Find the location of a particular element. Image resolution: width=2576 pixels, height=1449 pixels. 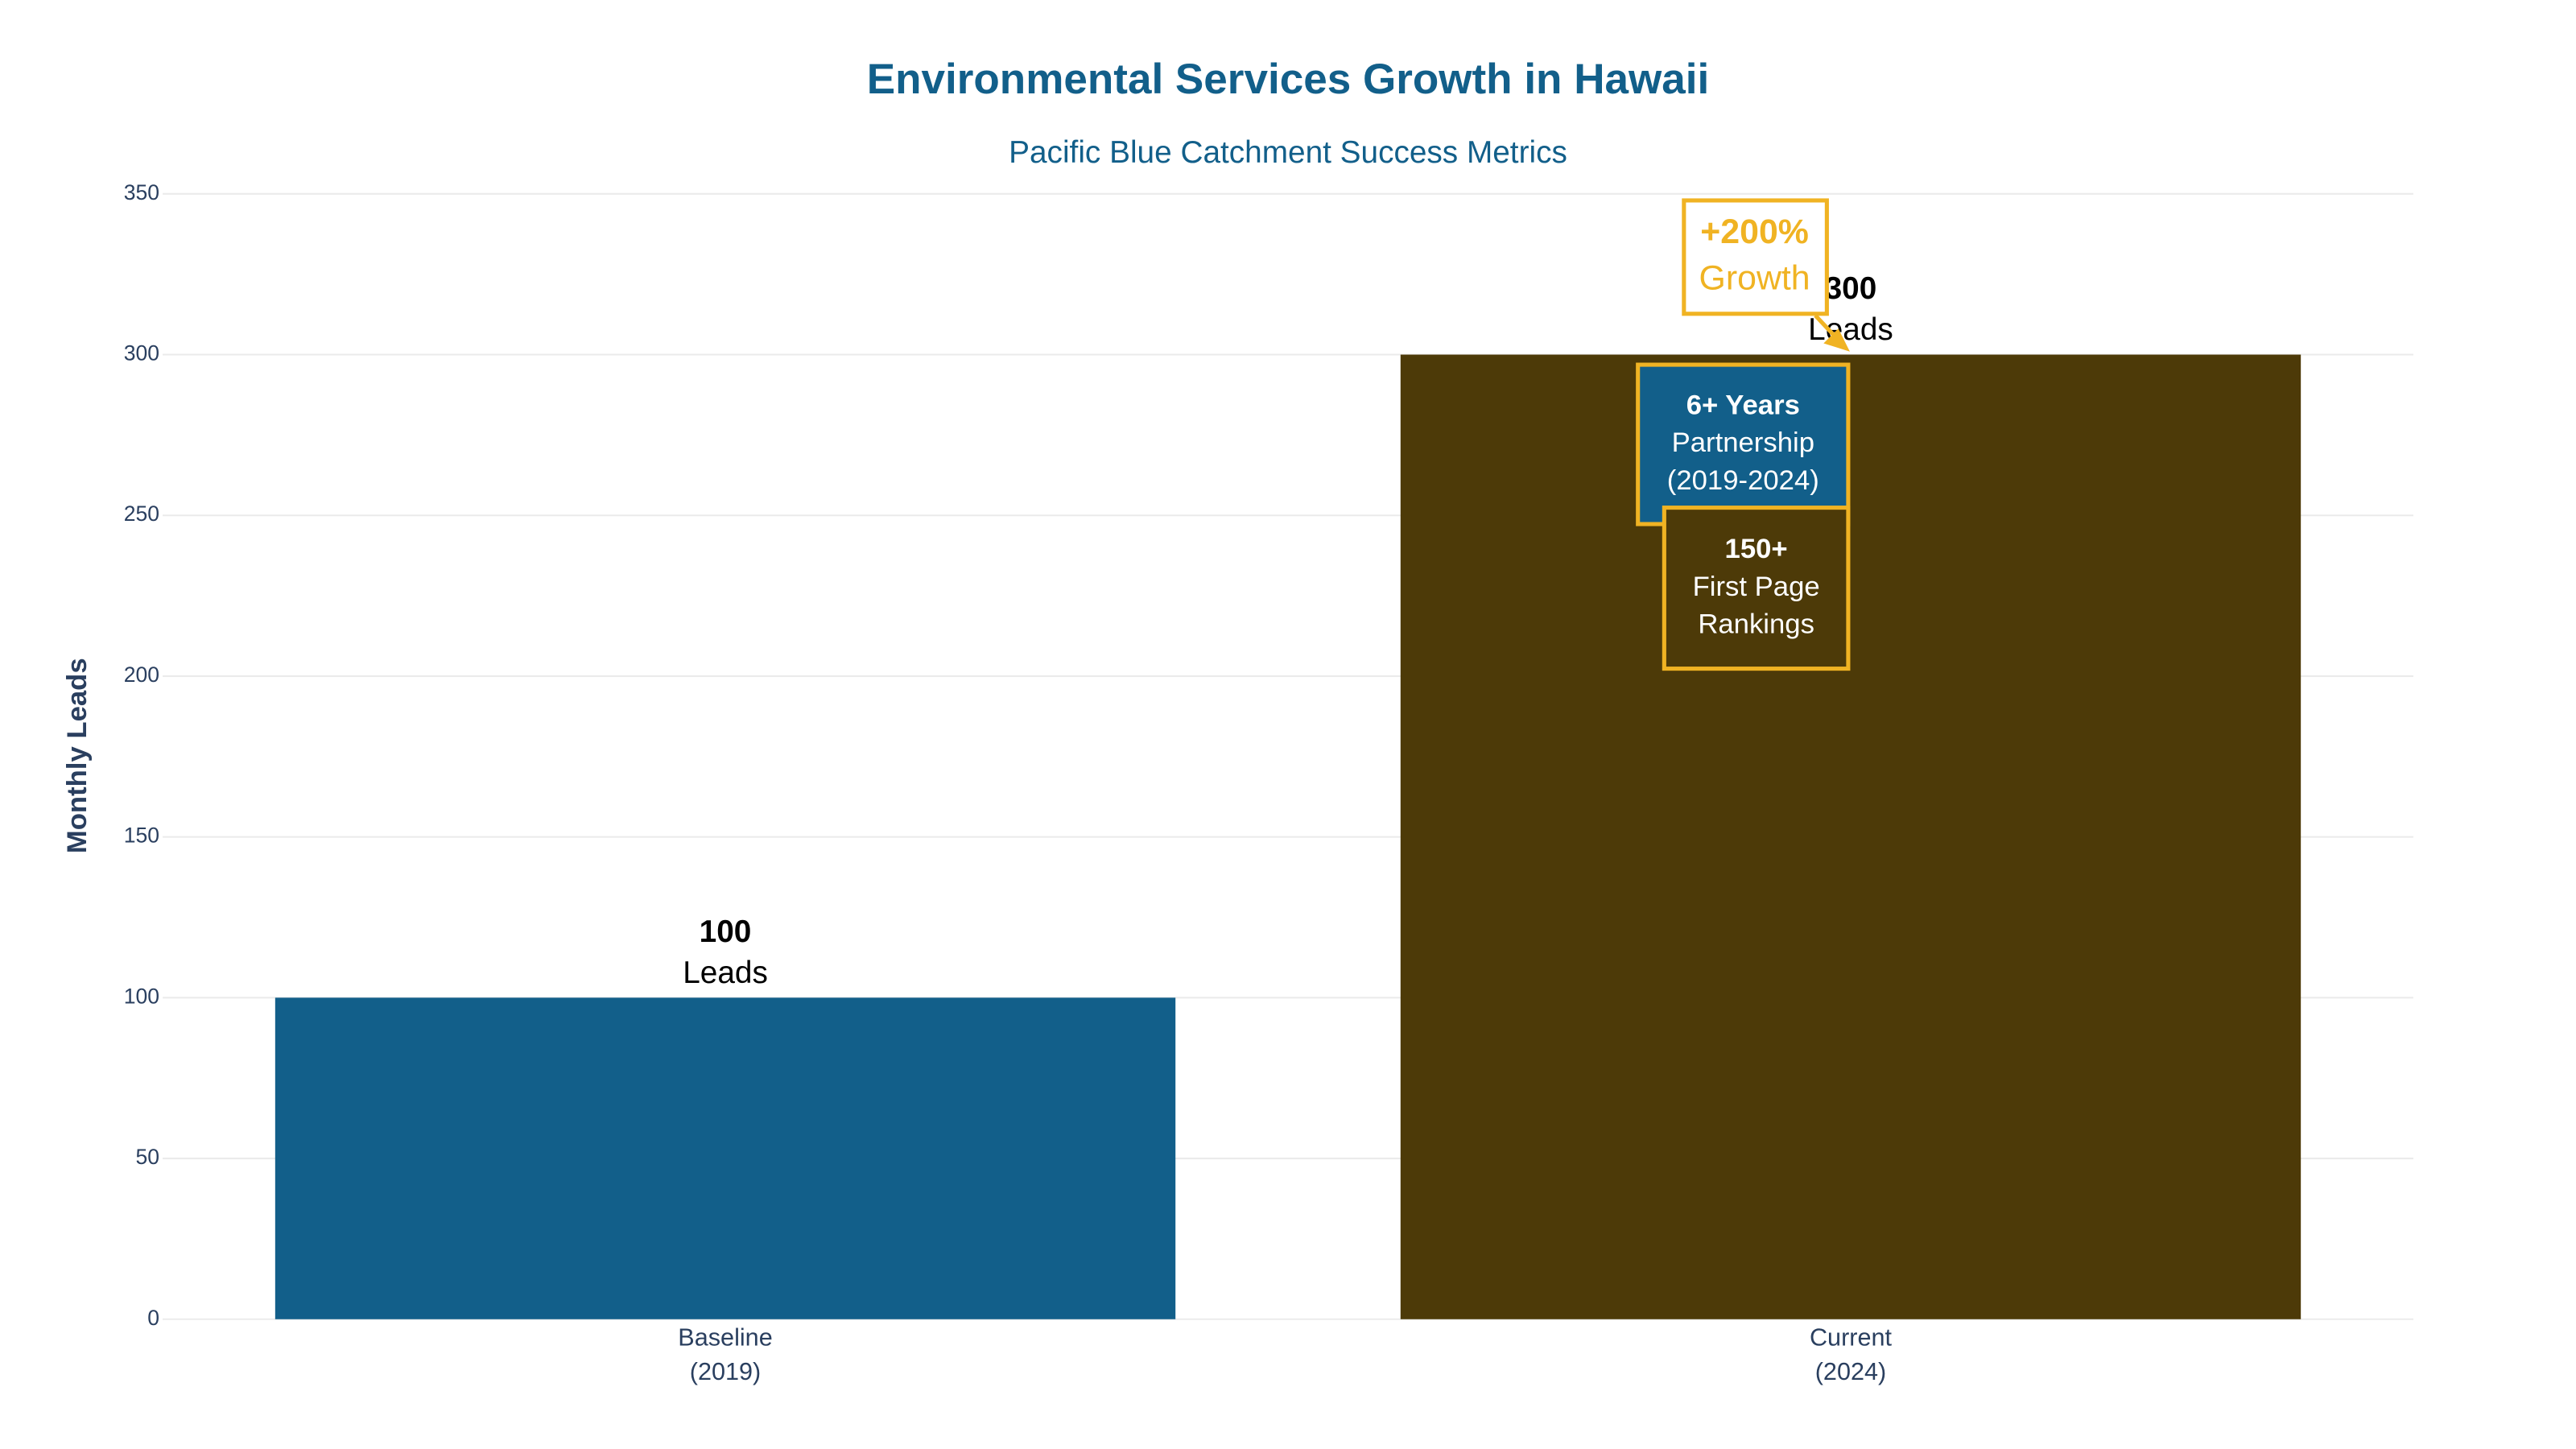

annotation-text: 6+ Years is located at coordinates (1743, 405).